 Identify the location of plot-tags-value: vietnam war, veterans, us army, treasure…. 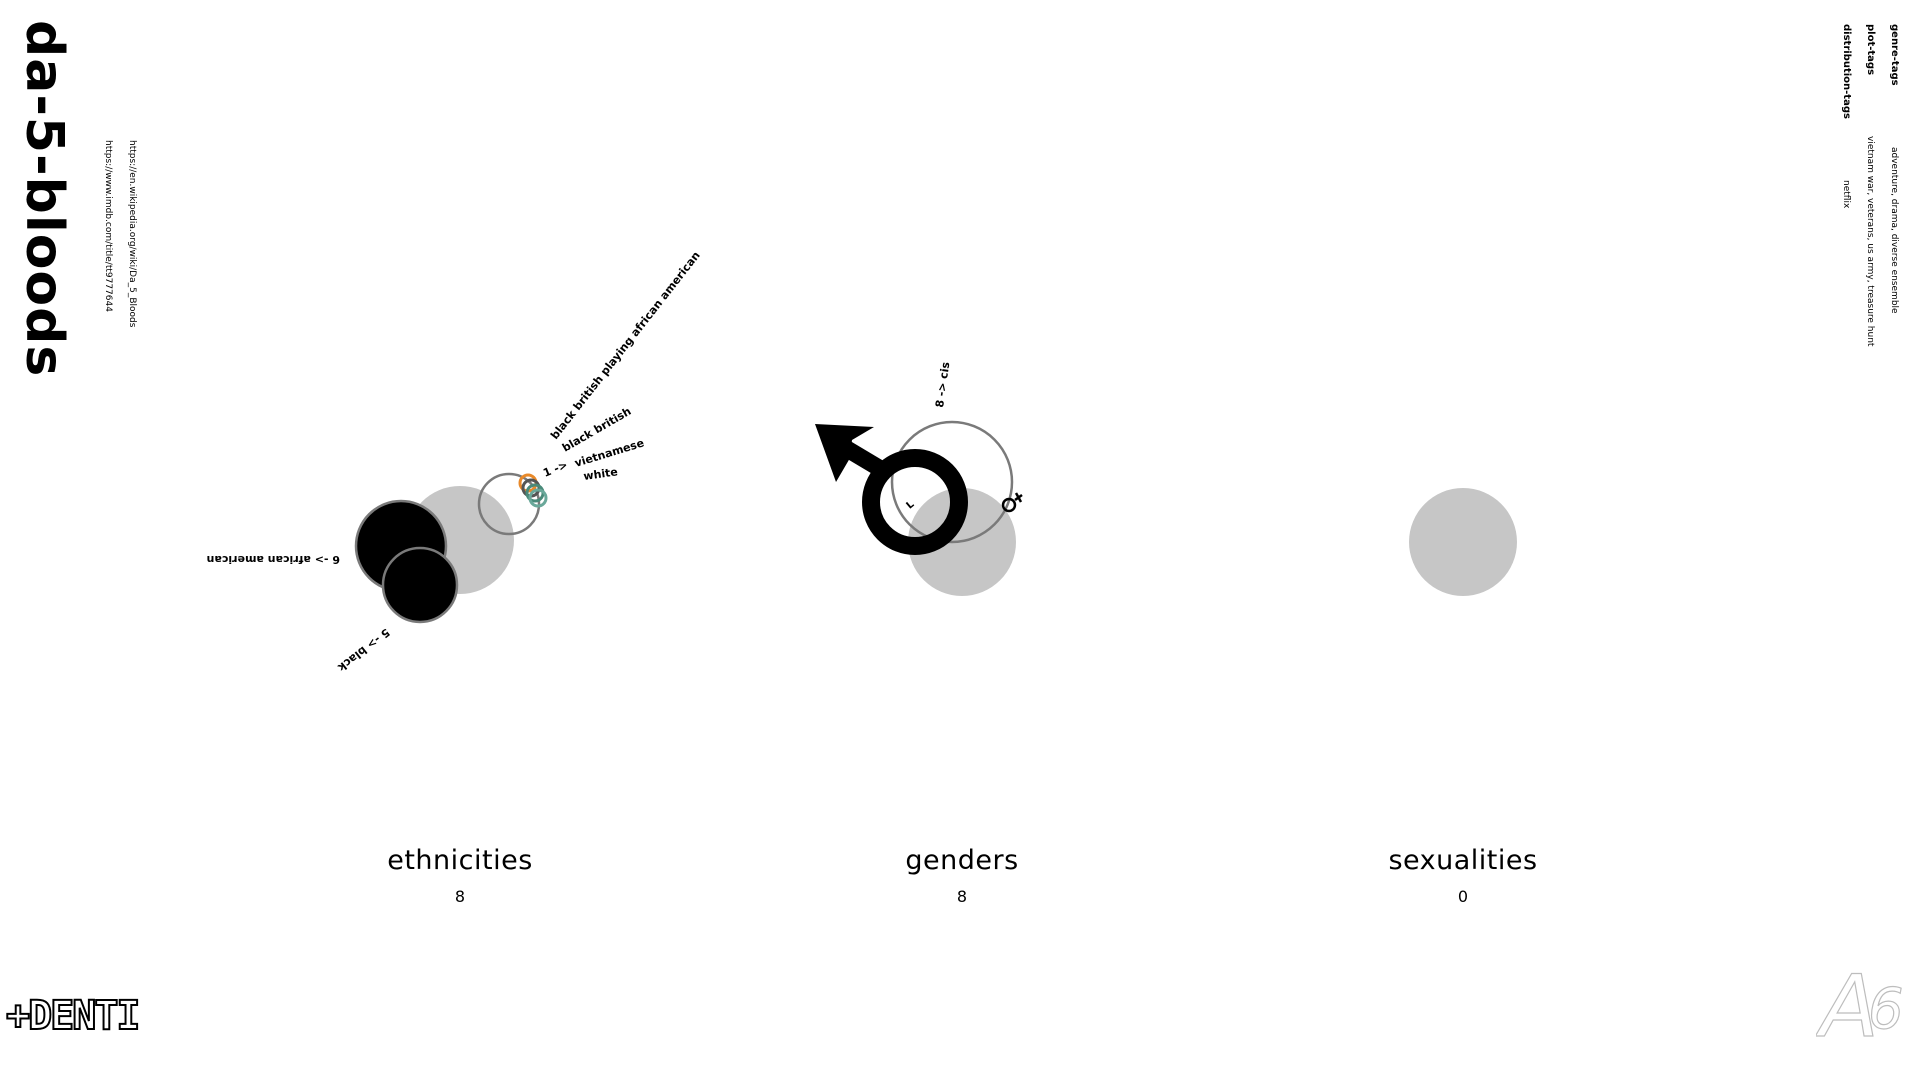
(1870, 241).